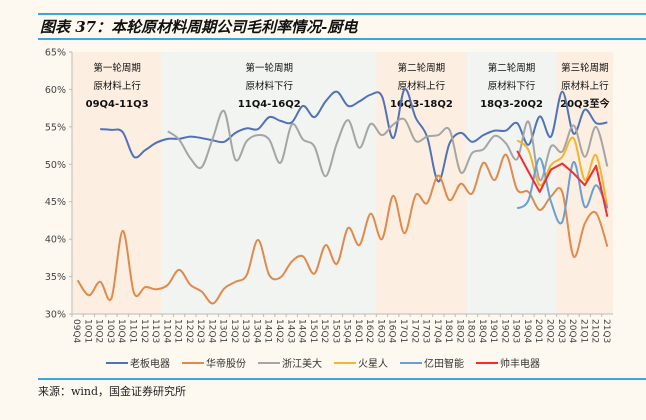  What do you see at coordinates (302, 331) in the screenshot?
I see `x-tick-label: 14Q4` at bounding box center [302, 331].